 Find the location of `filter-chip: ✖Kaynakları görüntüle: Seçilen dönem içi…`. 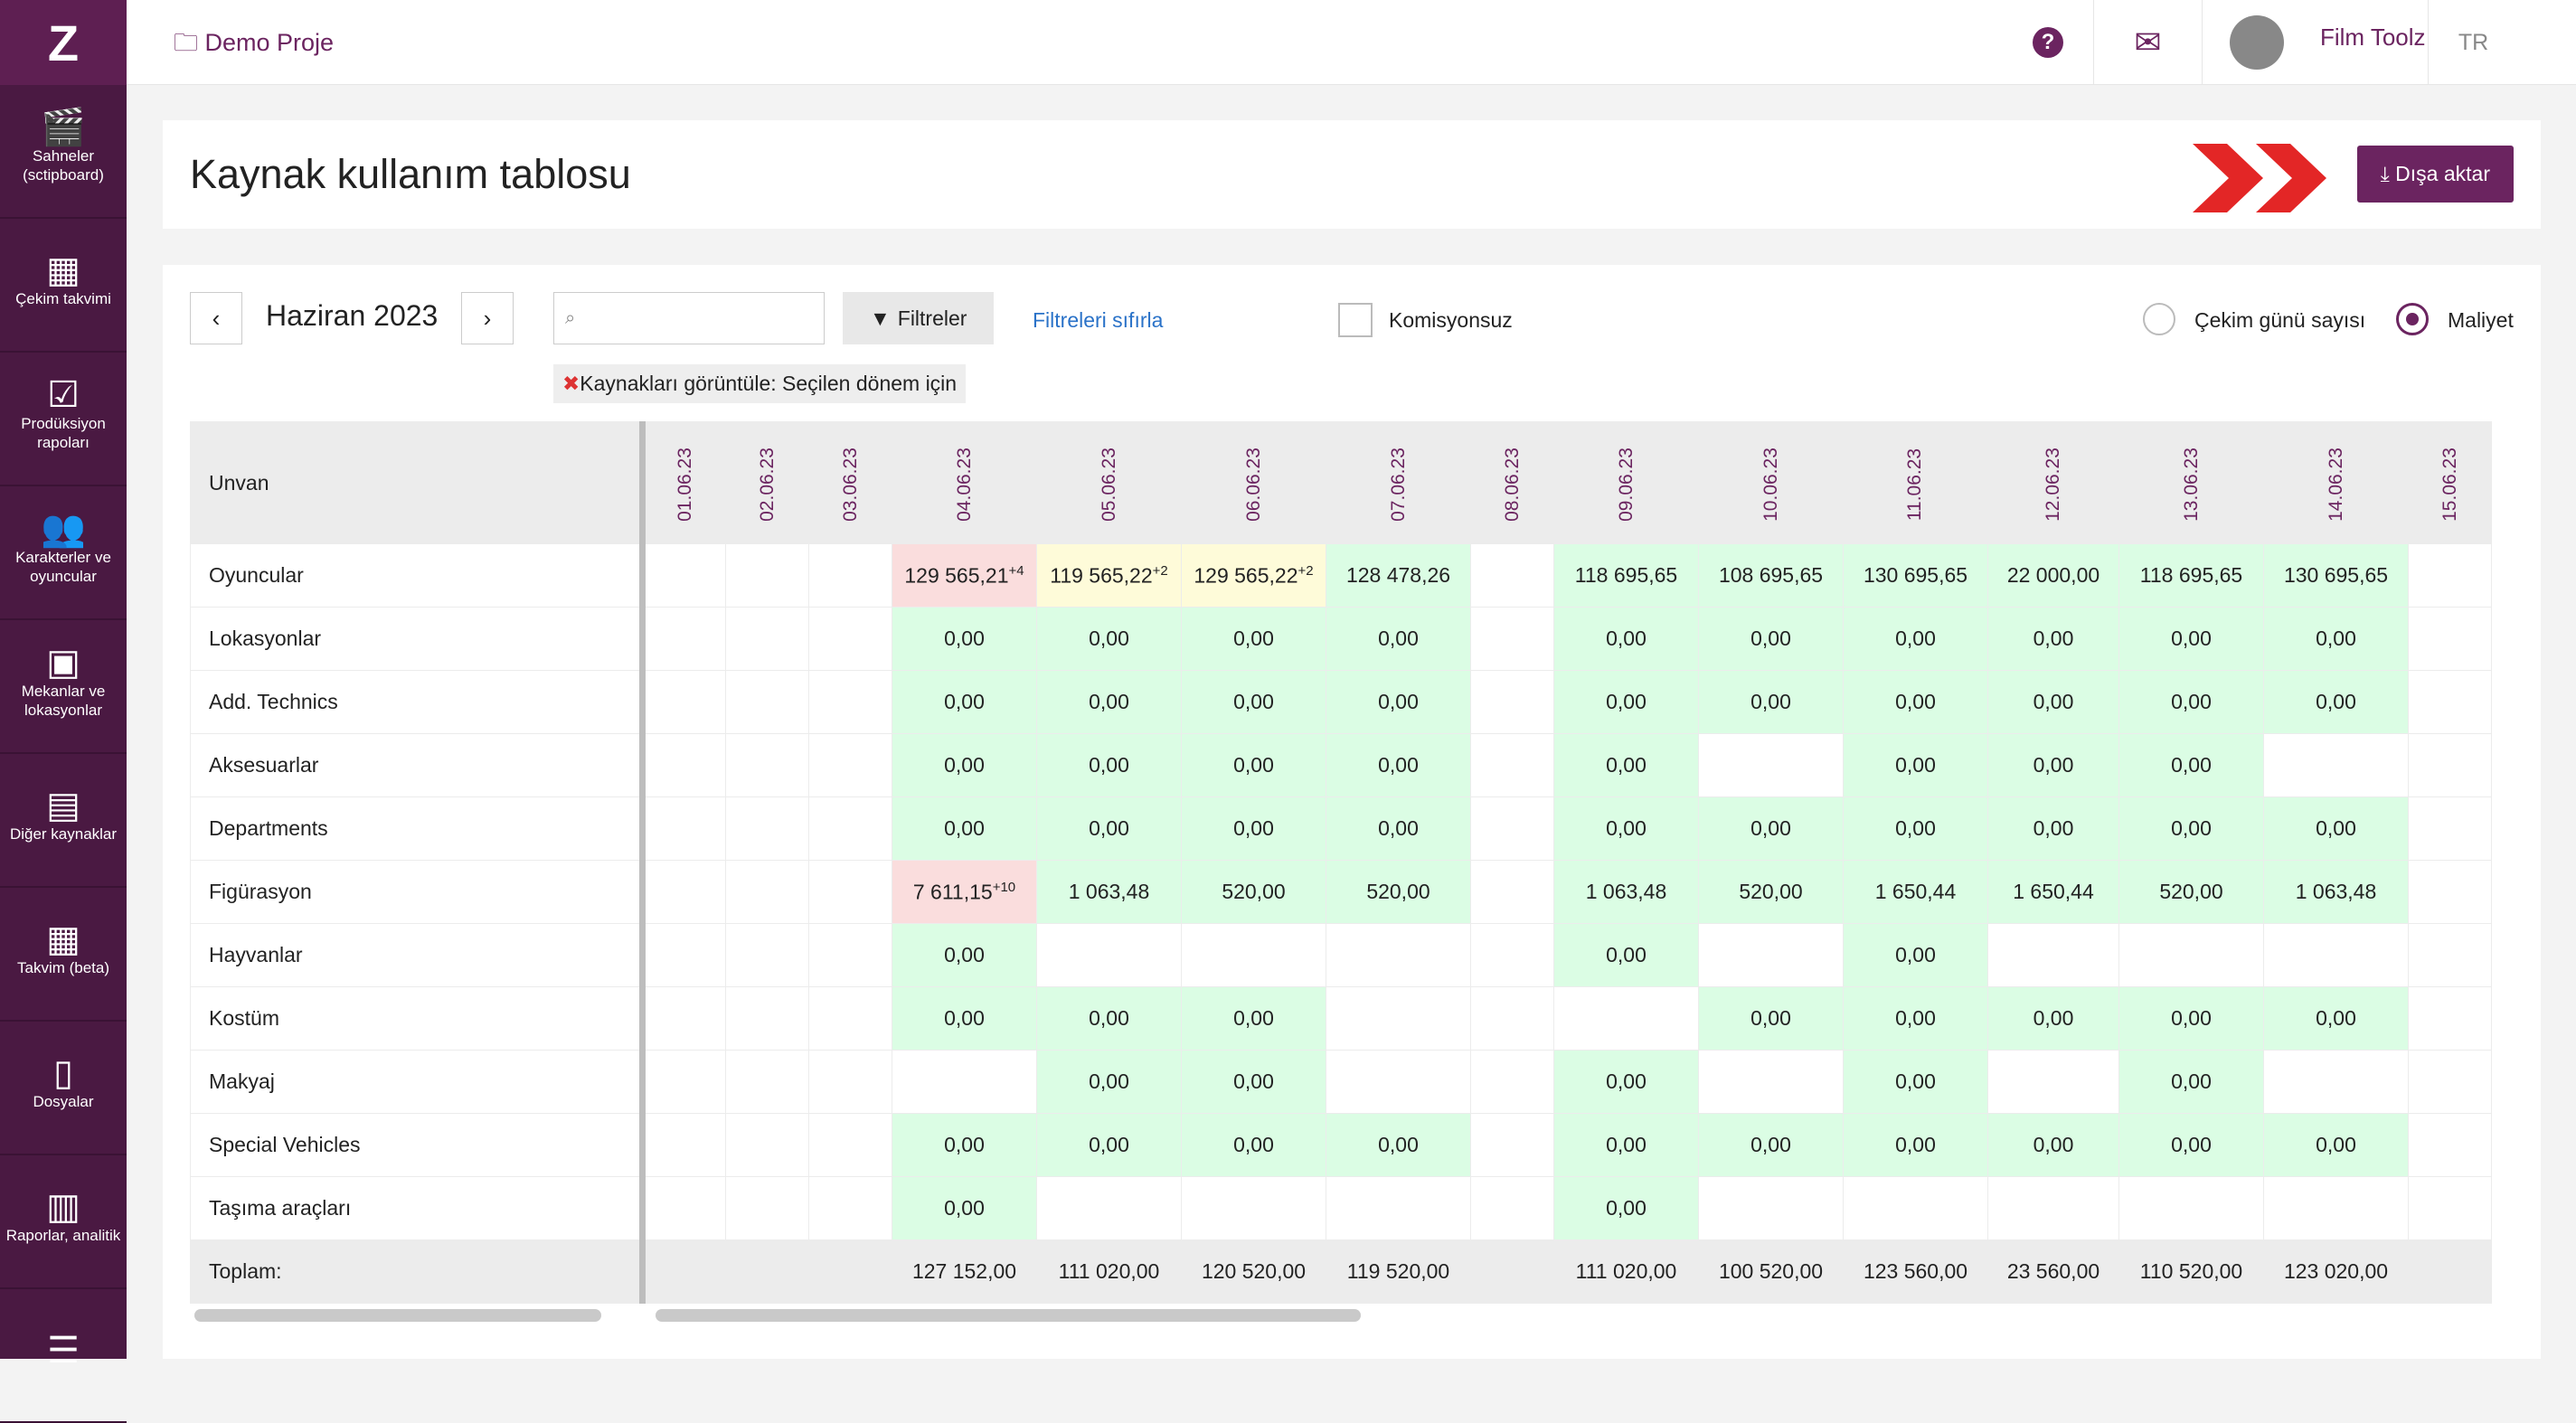

filter-chip: ✖Kaynakları görüntüle: Seçilen dönem içi… is located at coordinates (760, 384).